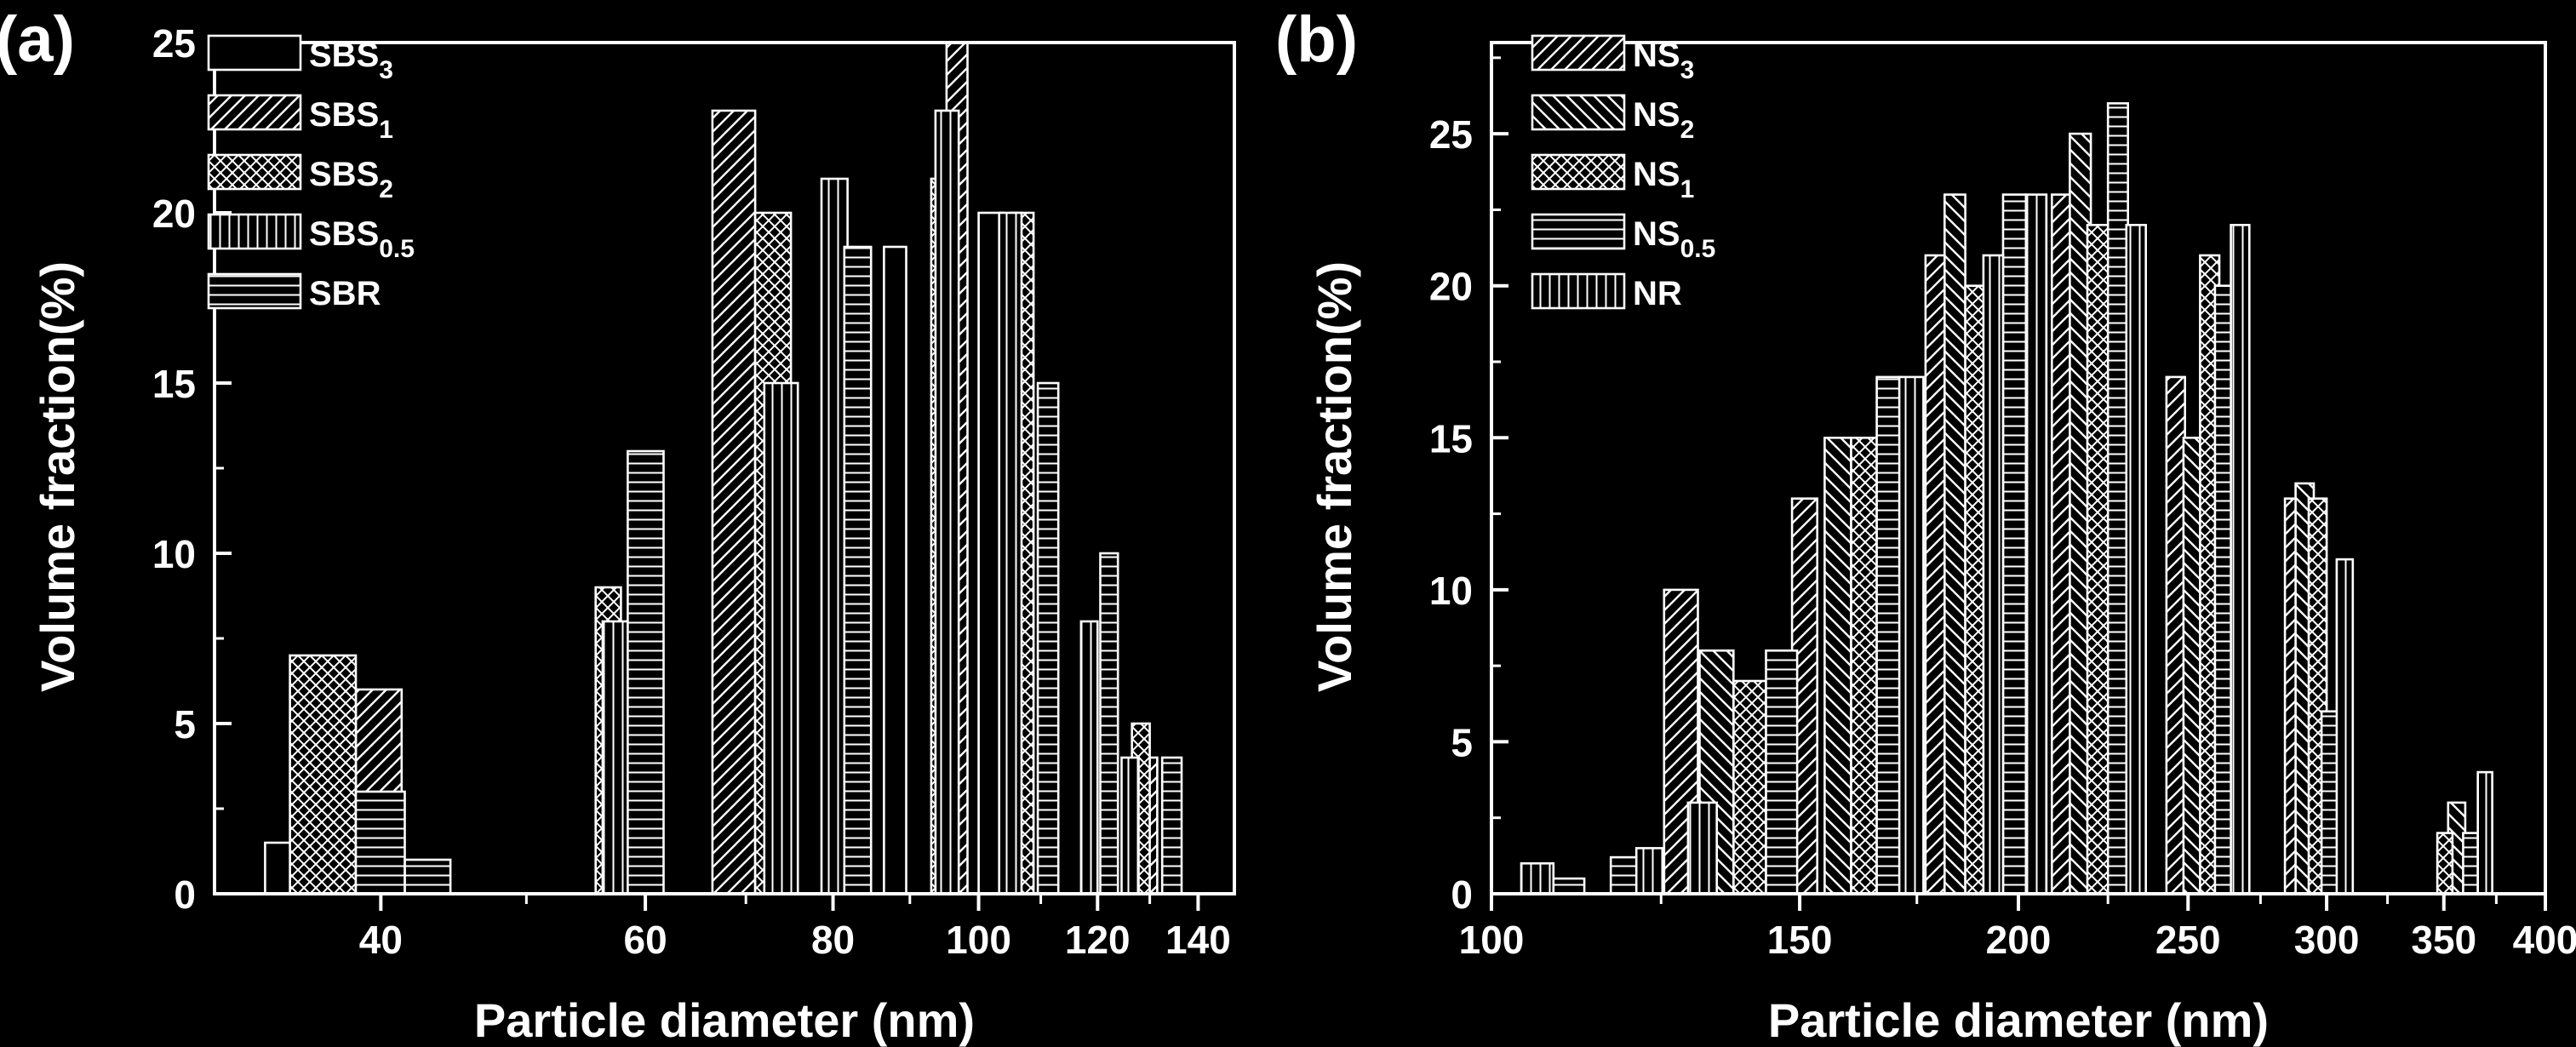 The width and height of the screenshot is (2576, 1047). Describe the element at coordinates (2019, 940) in the screenshot. I see `x-tick-label: 200` at that location.